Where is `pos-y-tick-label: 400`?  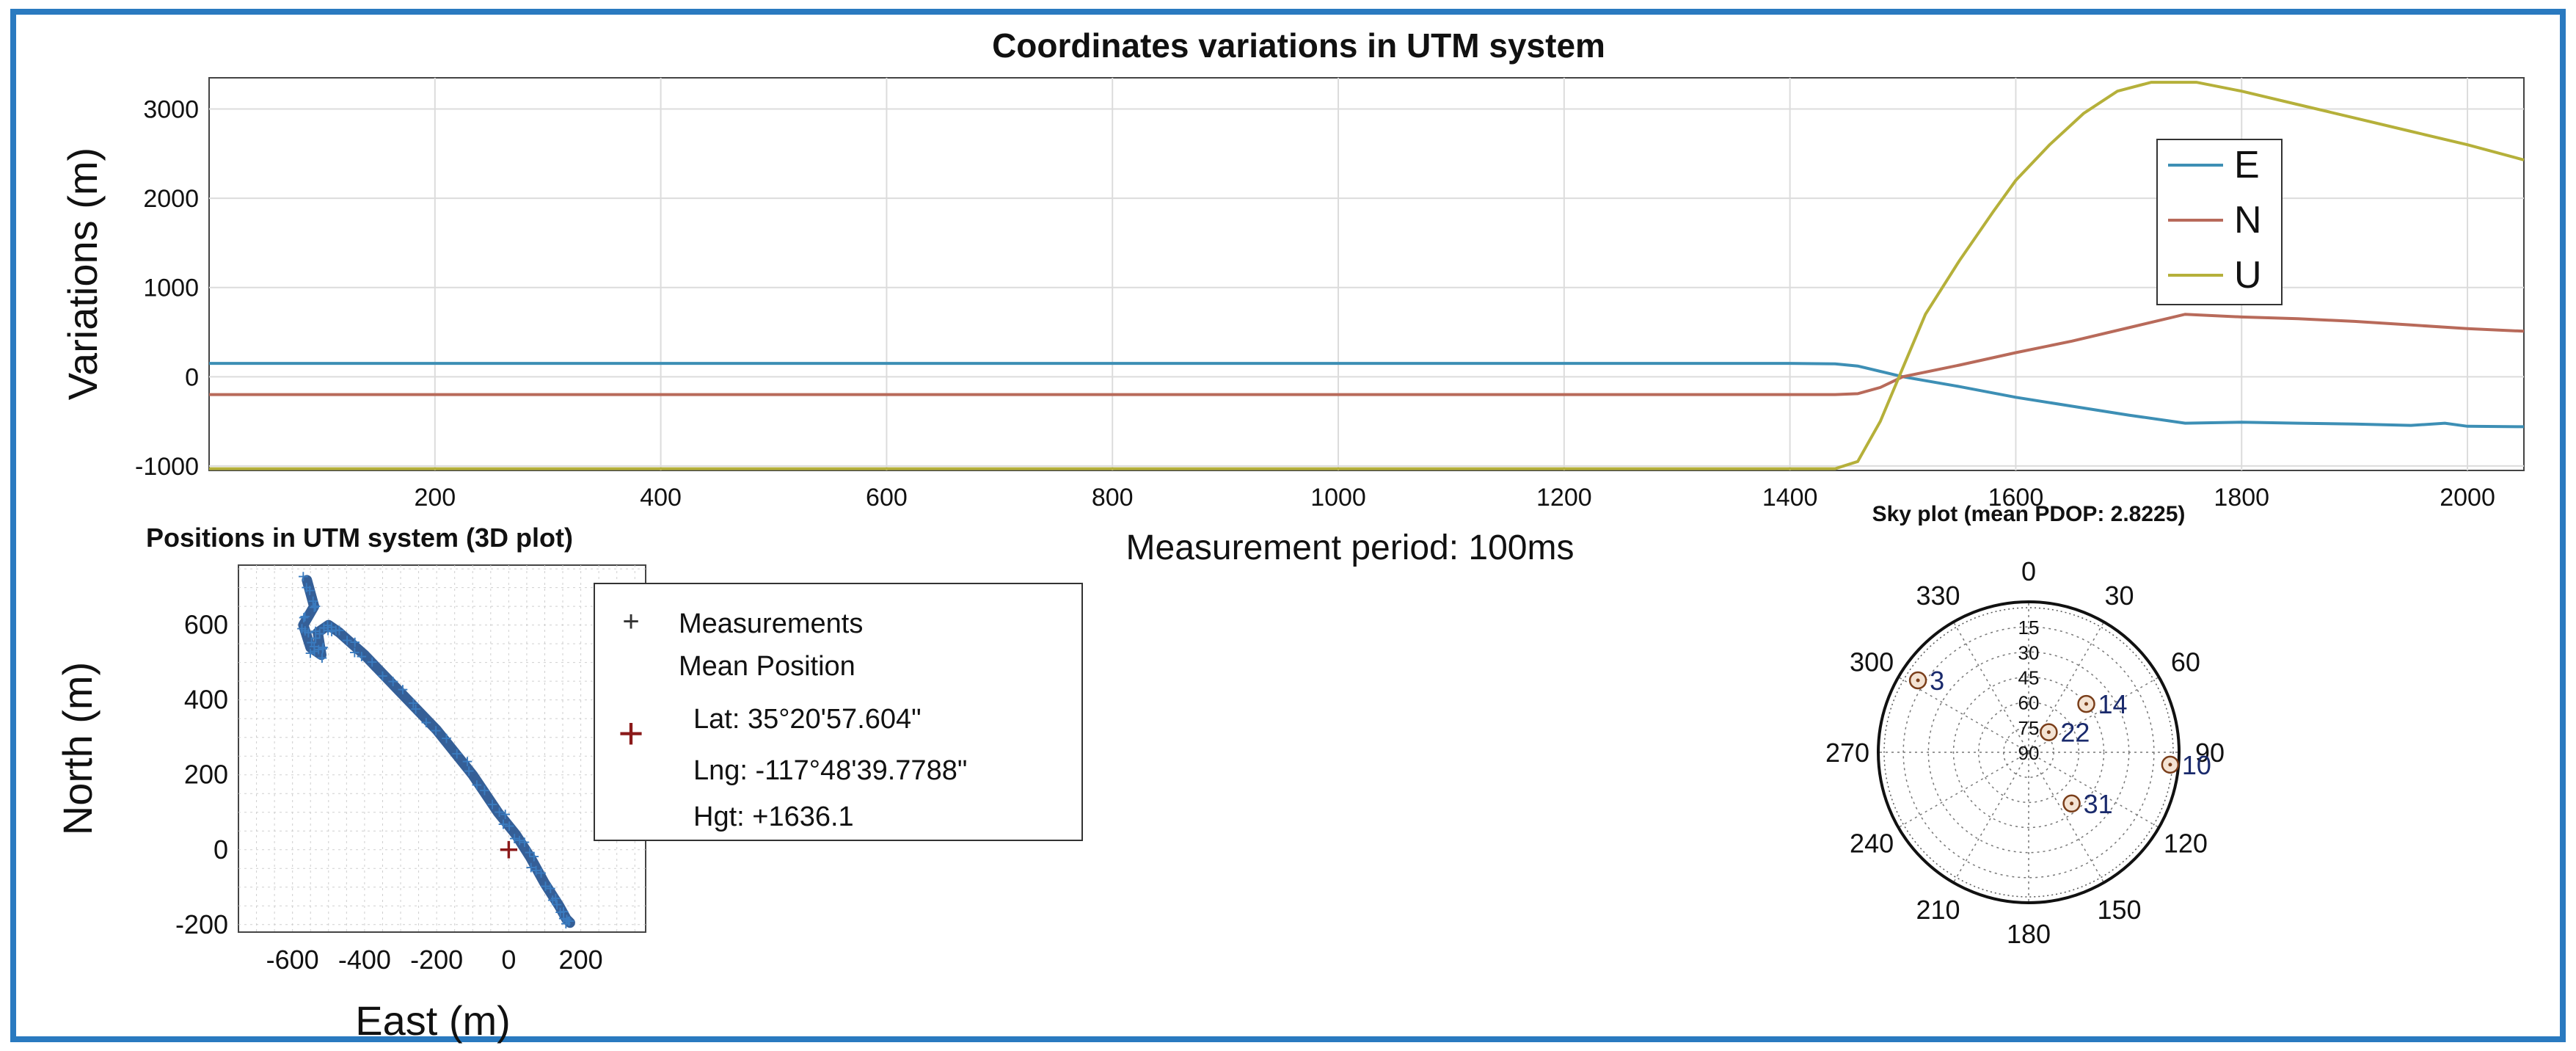
pos-y-tick-label: 400 is located at coordinates (206, 700).